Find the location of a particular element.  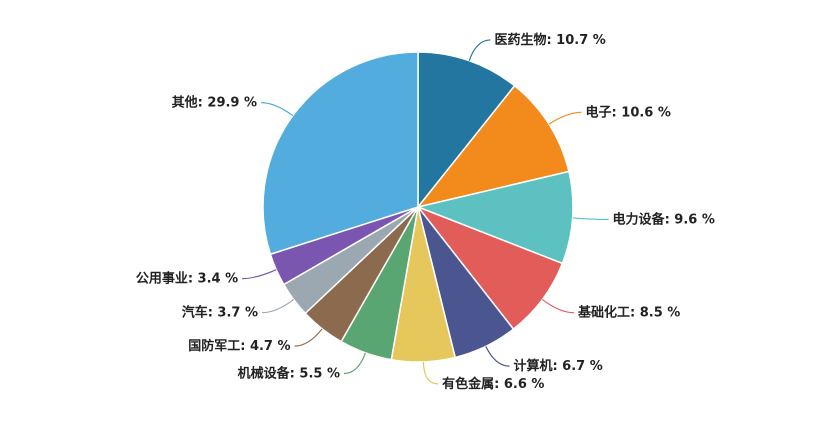

data-label: 其他: 29.9 % is located at coordinates (214, 102).